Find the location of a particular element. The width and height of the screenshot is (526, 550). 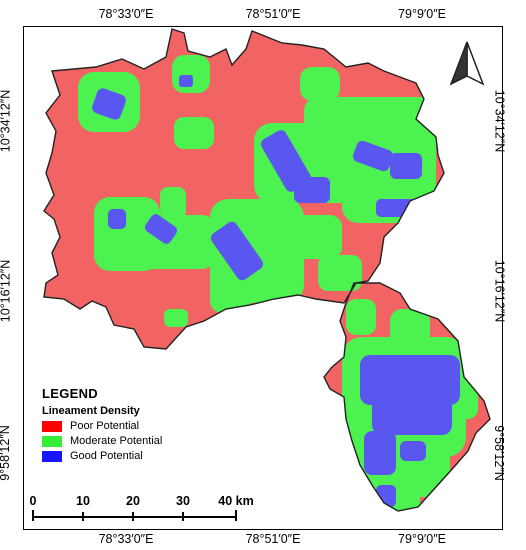

top-longitude-label: 78°33′0″E is located at coordinates (126, 14).